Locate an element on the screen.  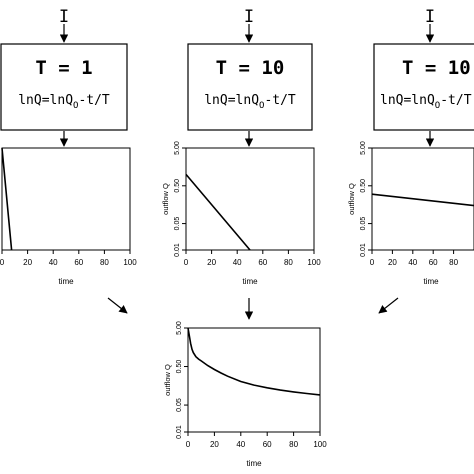
chart-t100: 0 20 40 60 80 time 5.00 0.50 0.05 0.01 outflow Q is located at coordinates (410, 213).